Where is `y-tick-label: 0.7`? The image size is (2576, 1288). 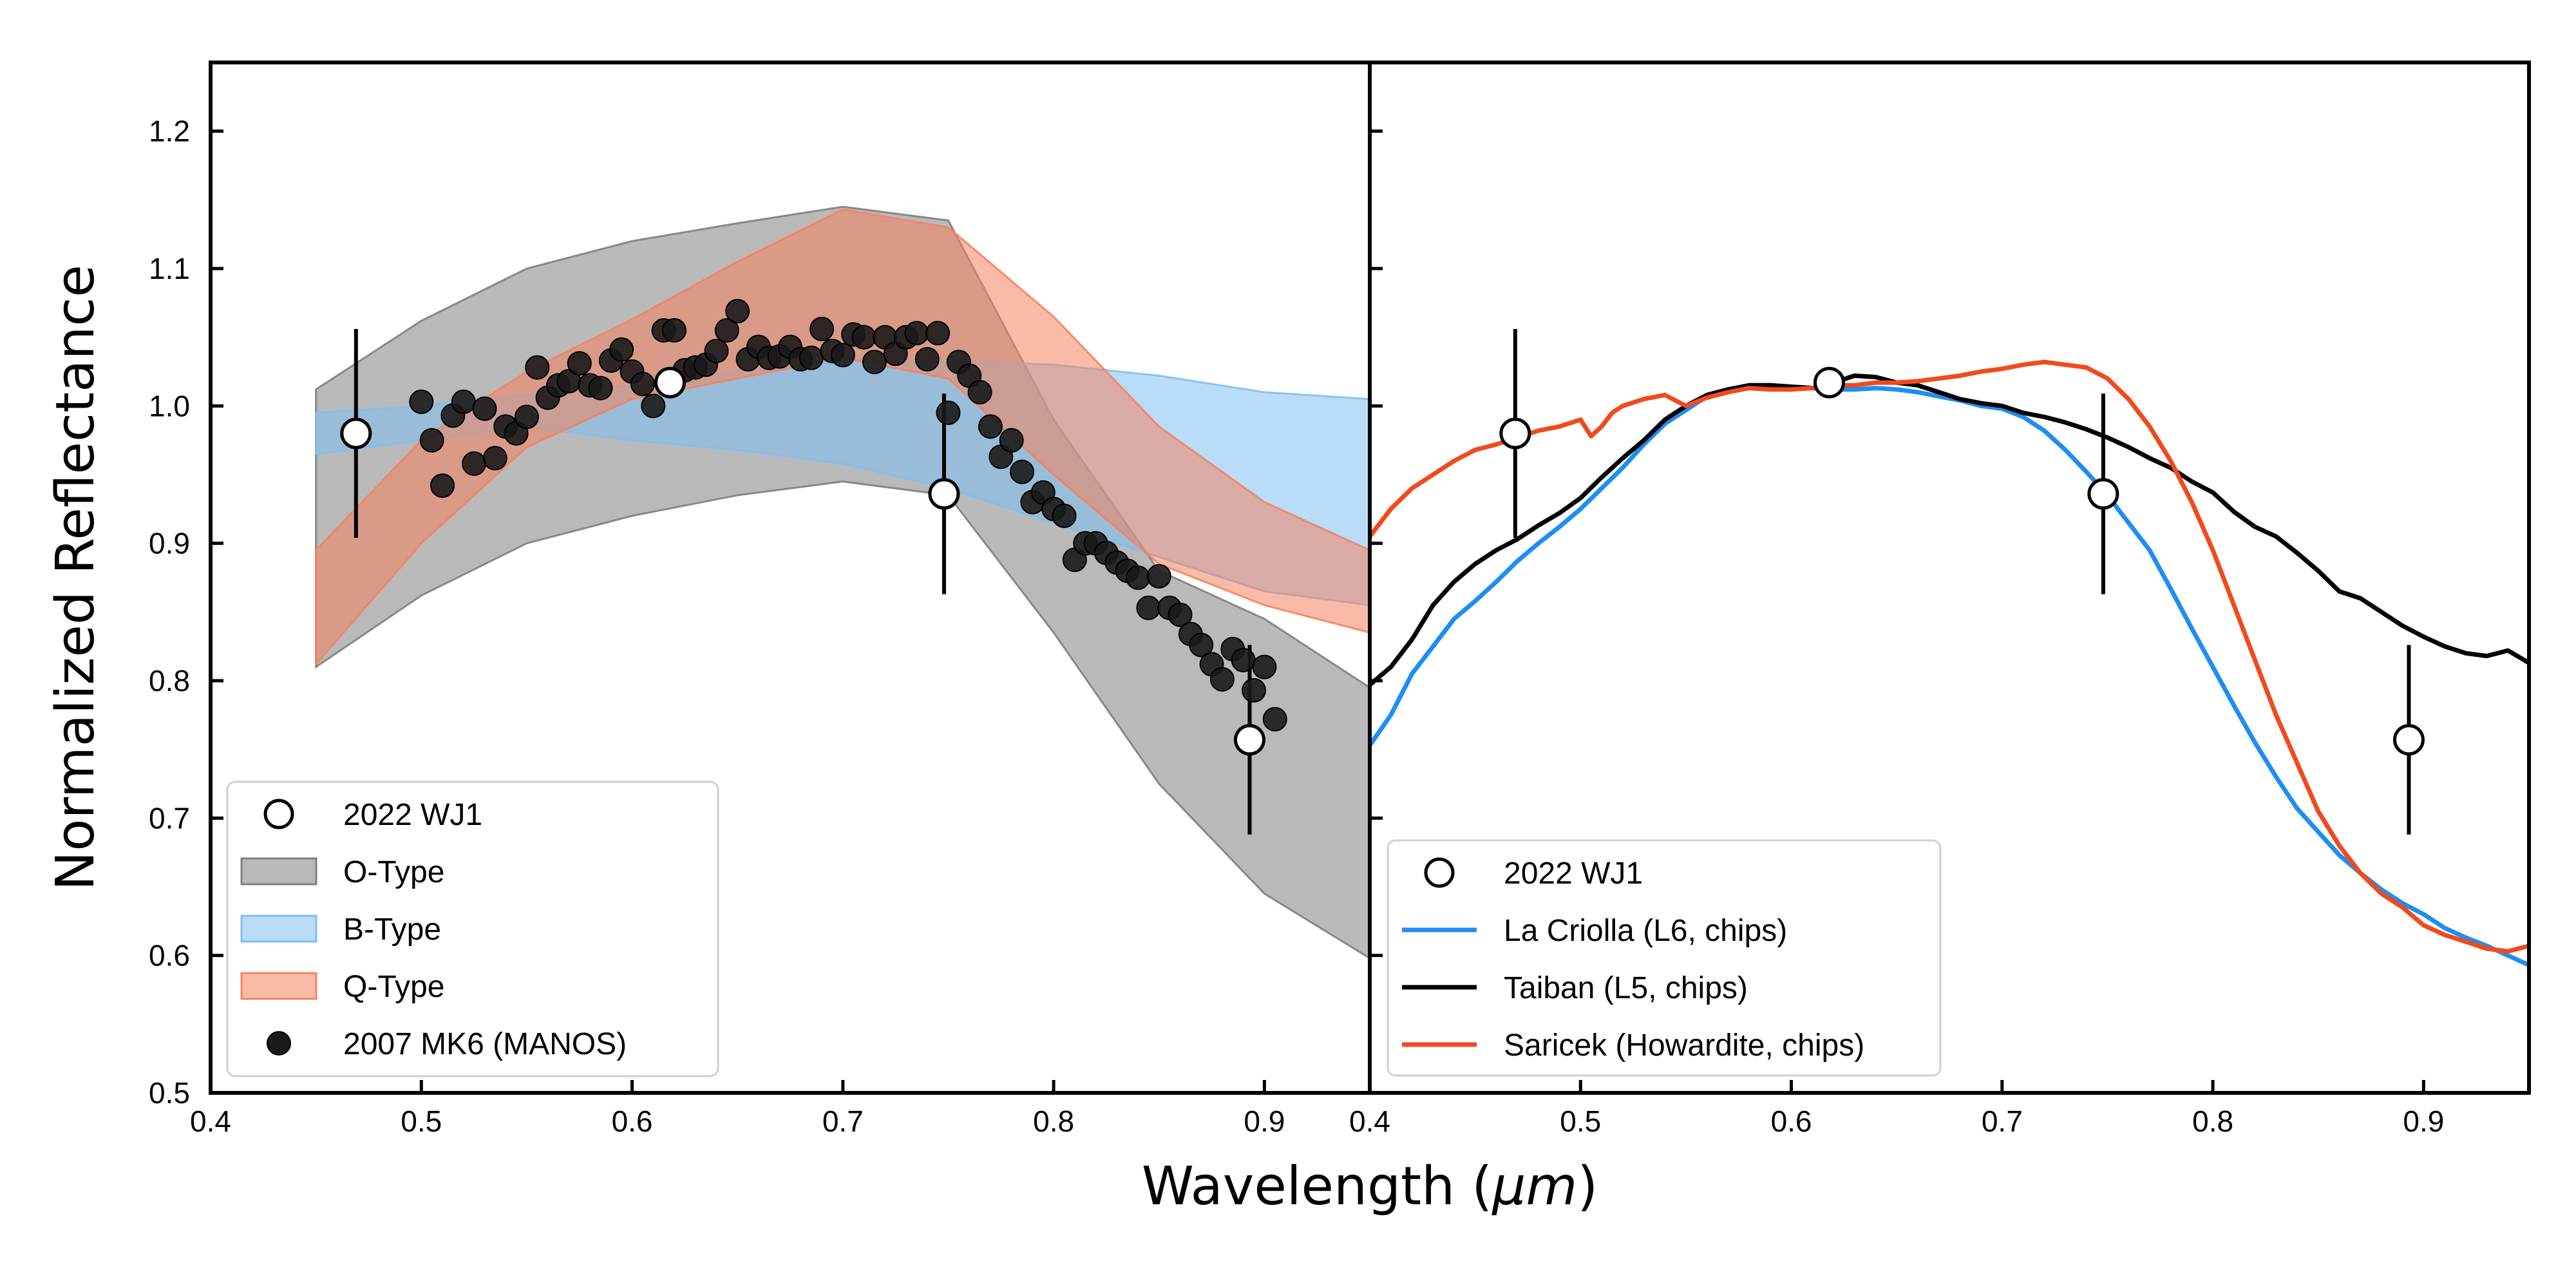
y-tick-label: 0.7 is located at coordinates (169, 818).